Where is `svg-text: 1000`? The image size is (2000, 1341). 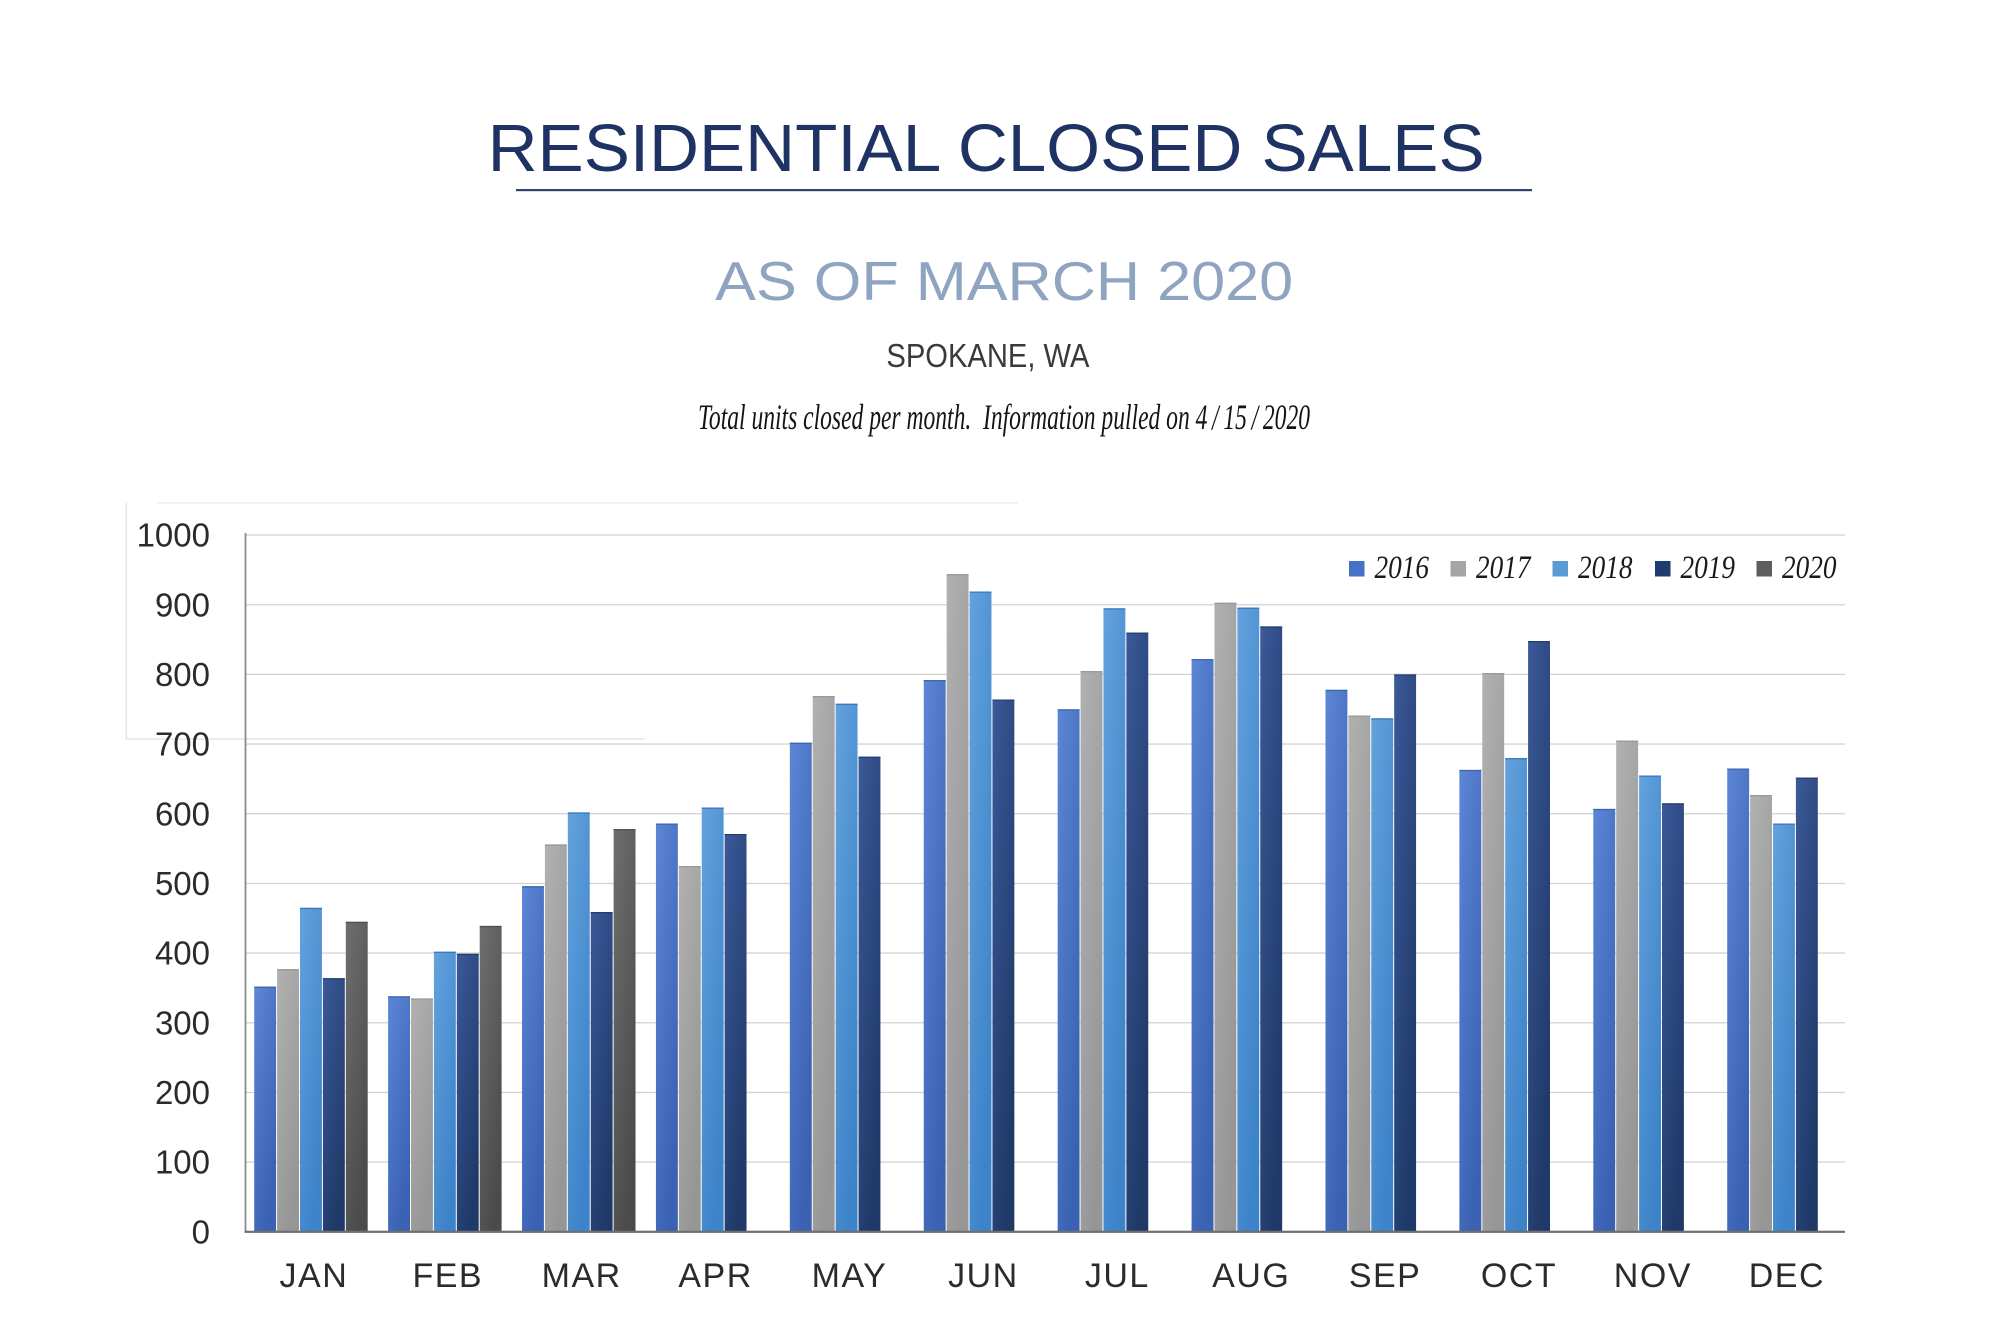
svg-text: 1000 is located at coordinates (173, 535).